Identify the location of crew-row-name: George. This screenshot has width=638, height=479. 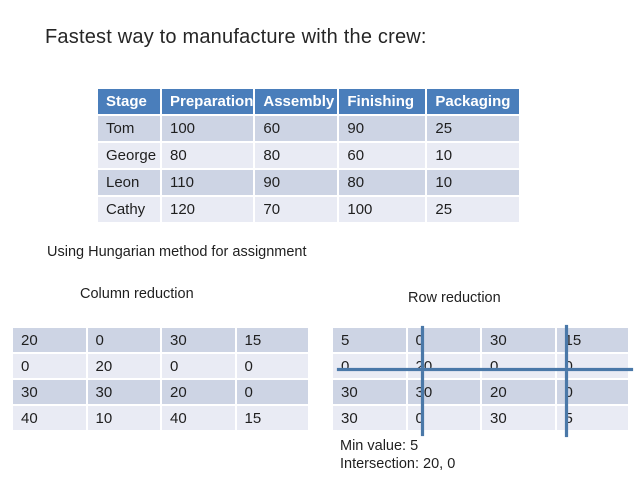
(129, 155).